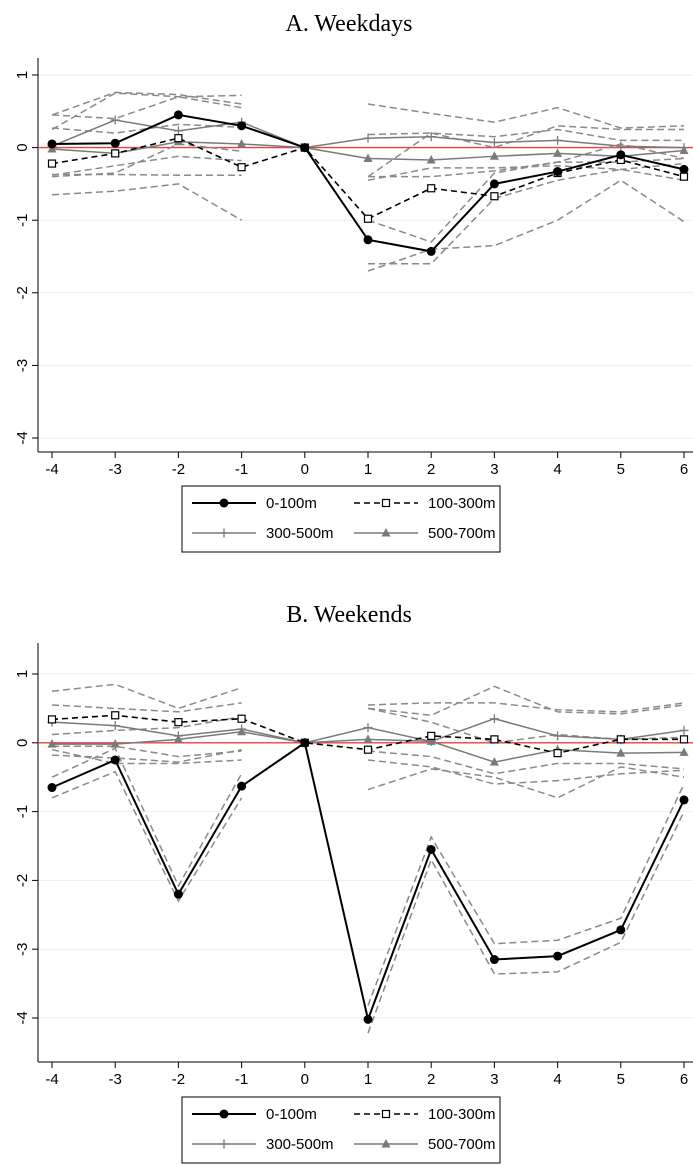 This screenshot has width=693, height=1167. Describe the element at coordinates (22, 743) in the screenshot. I see `y-tick-label: 0` at that location.